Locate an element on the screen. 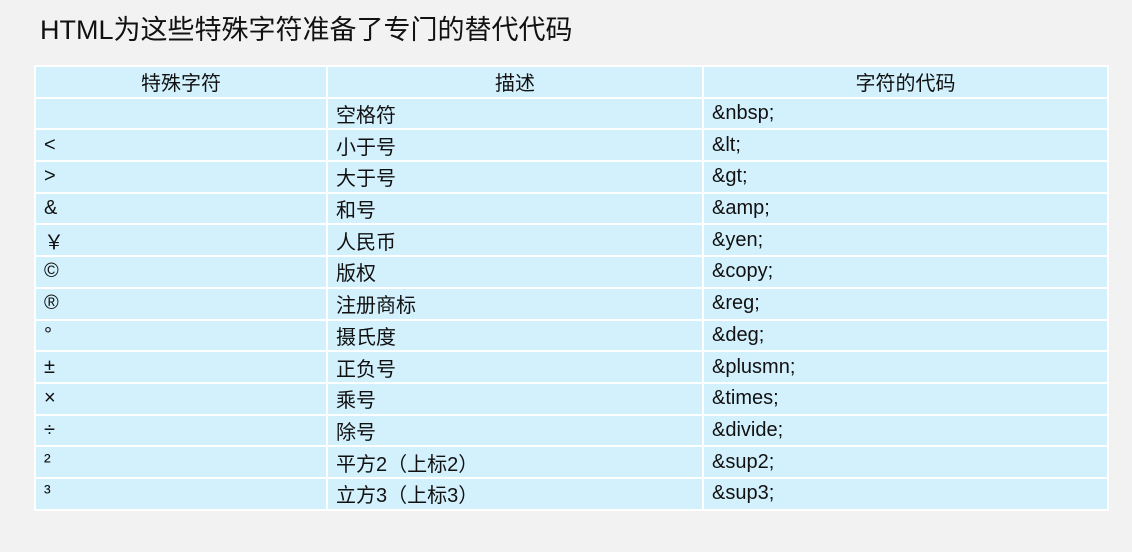  table-row: > 大于号 &gt; is located at coordinates (571, 177).